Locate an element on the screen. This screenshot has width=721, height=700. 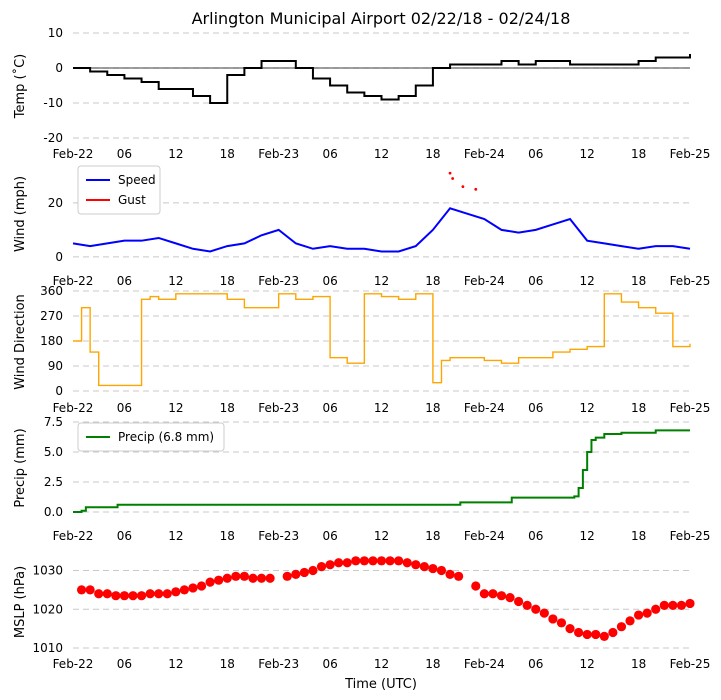
legend-label: Speed is located at coordinates (137, 180).